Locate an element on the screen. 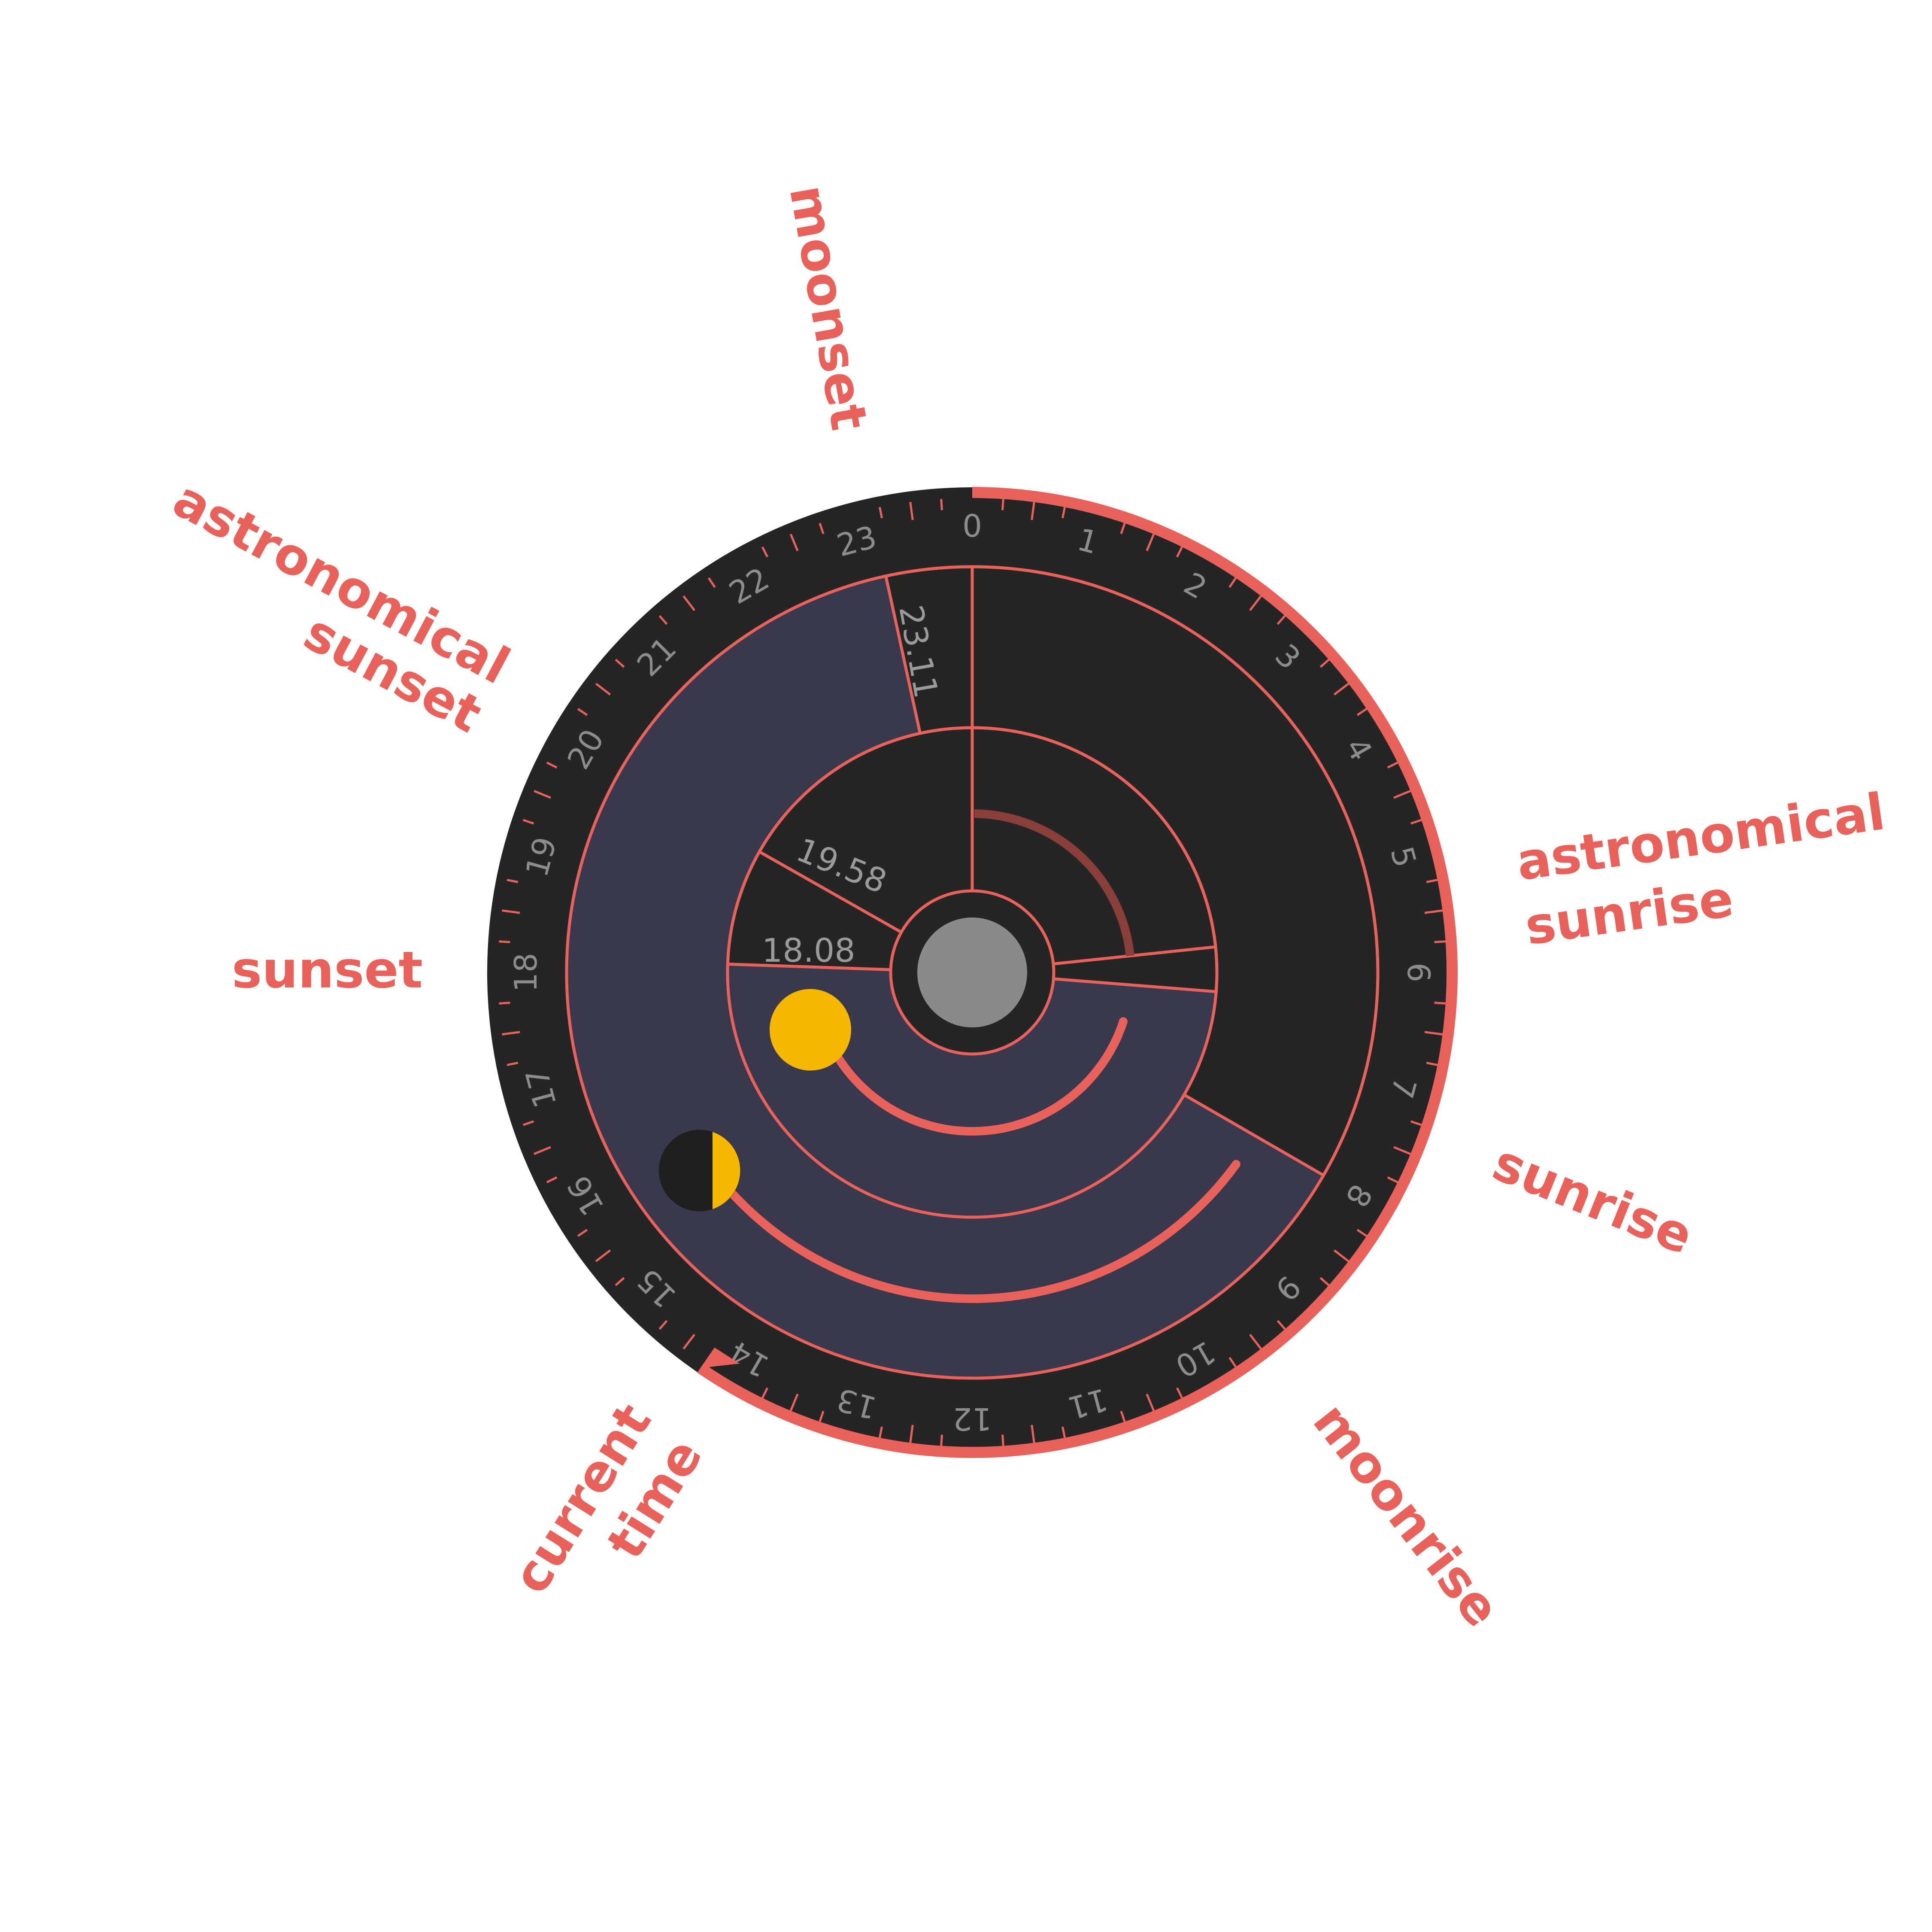 The width and height of the screenshot is (1932, 1932). sunrise-callout: sunrise is located at coordinates (1593, 1199).